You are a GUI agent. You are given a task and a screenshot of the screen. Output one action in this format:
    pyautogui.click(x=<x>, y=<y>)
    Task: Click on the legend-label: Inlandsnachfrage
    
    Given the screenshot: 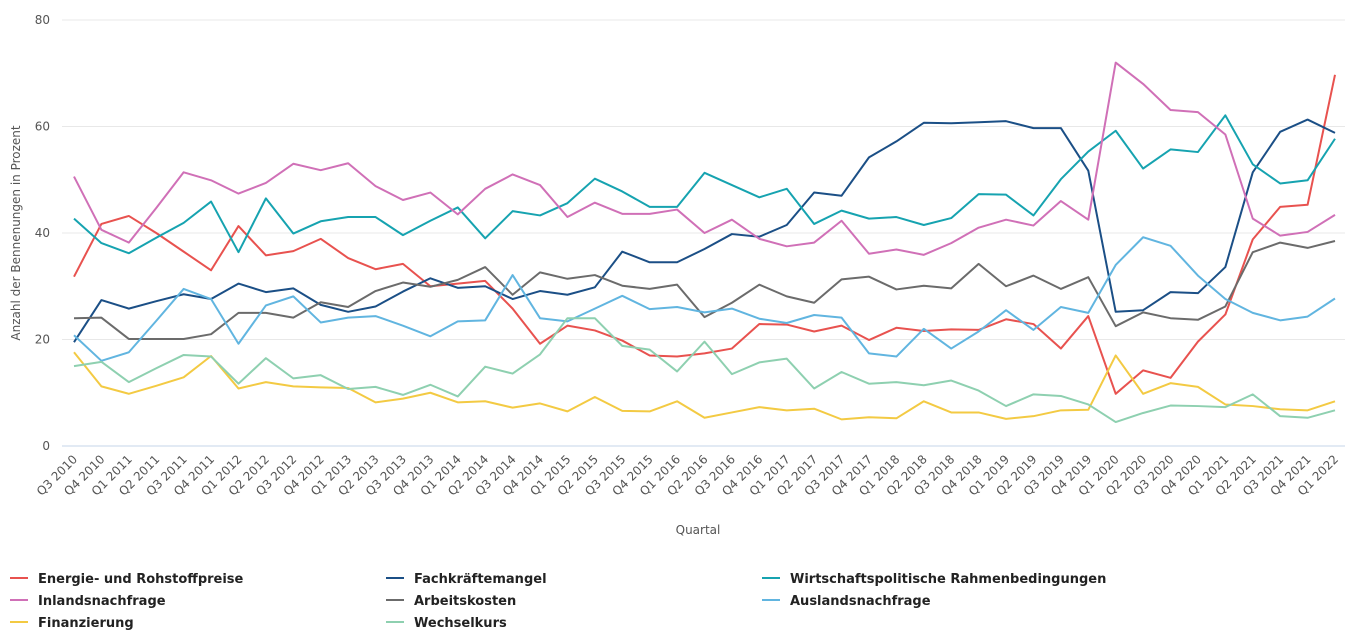 What is the action you would take?
    pyautogui.click(x=102, y=601)
    